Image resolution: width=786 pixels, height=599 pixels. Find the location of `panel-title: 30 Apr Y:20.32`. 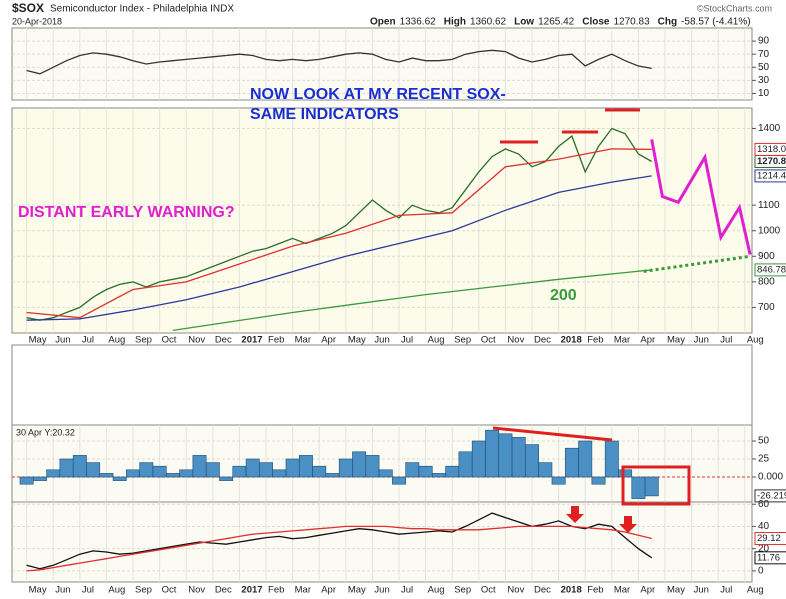

panel-title: 30 Apr Y:20.32 is located at coordinates (45, 432).